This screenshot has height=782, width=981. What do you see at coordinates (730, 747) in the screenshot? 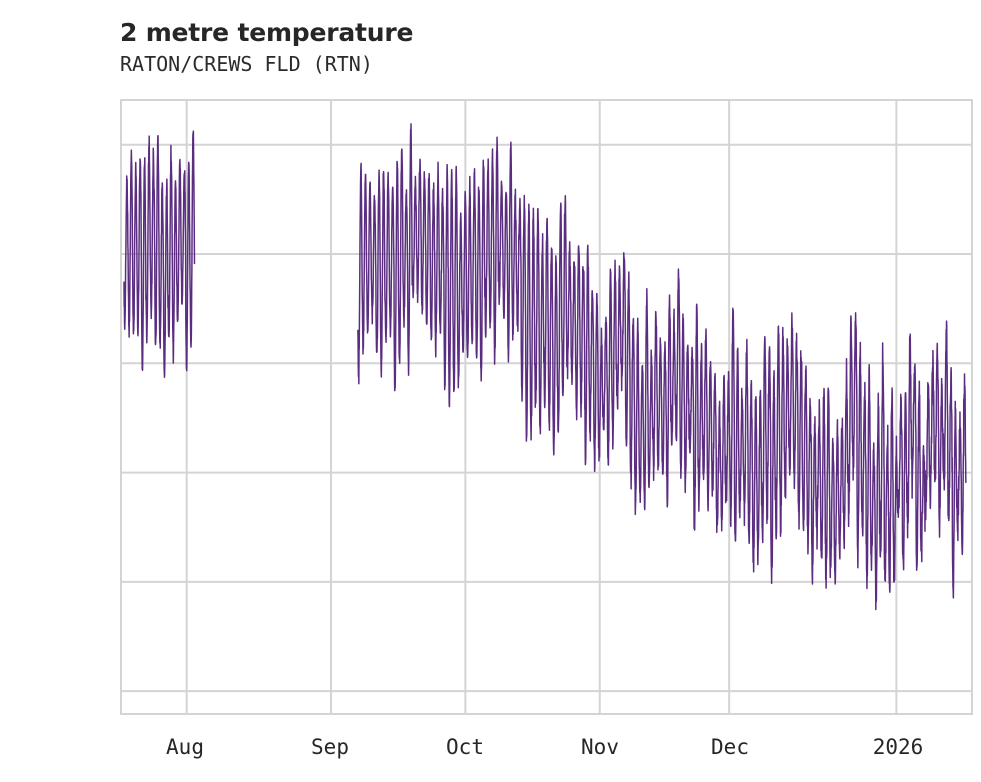
I see `x-tick-label: Dec` at bounding box center [730, 747].